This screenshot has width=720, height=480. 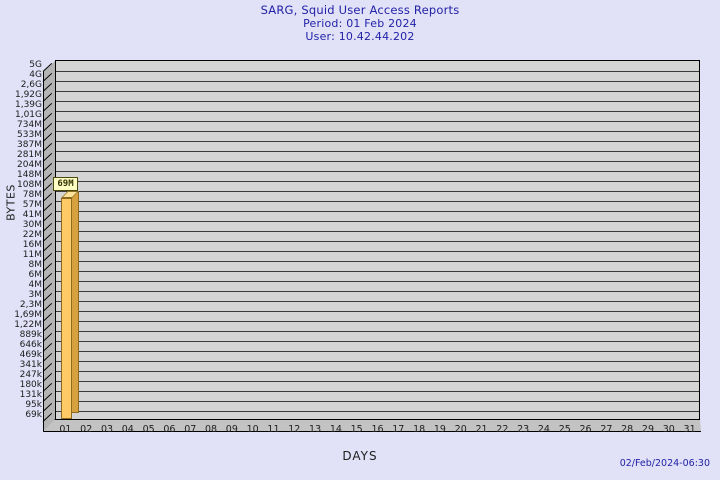 I want to click on y-axis-tick-label: 1,22M, so click(x=28, y=325).